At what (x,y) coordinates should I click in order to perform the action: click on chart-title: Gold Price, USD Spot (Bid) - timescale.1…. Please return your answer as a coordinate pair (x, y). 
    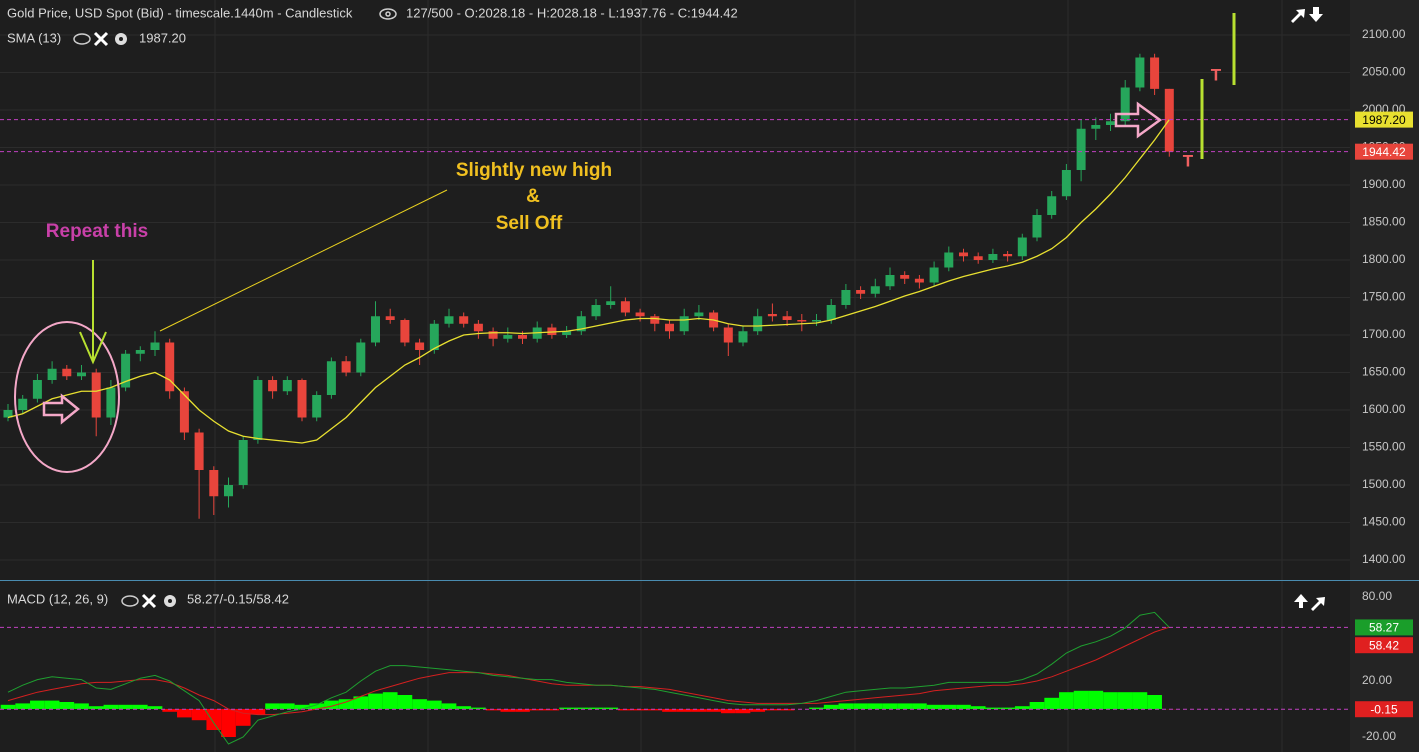
    Looking at the image, I should click on (180, 12).